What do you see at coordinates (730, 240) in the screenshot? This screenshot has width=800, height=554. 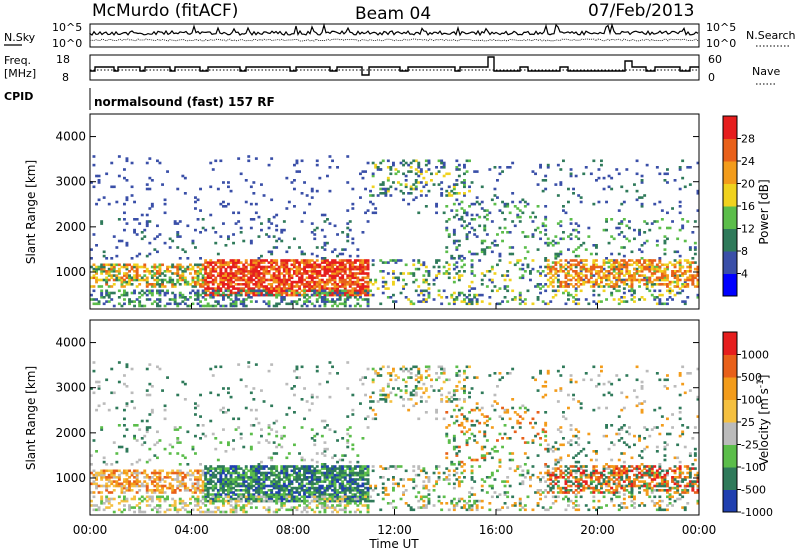 I see `colorbar-swatch` at bounding box center [730, 240].